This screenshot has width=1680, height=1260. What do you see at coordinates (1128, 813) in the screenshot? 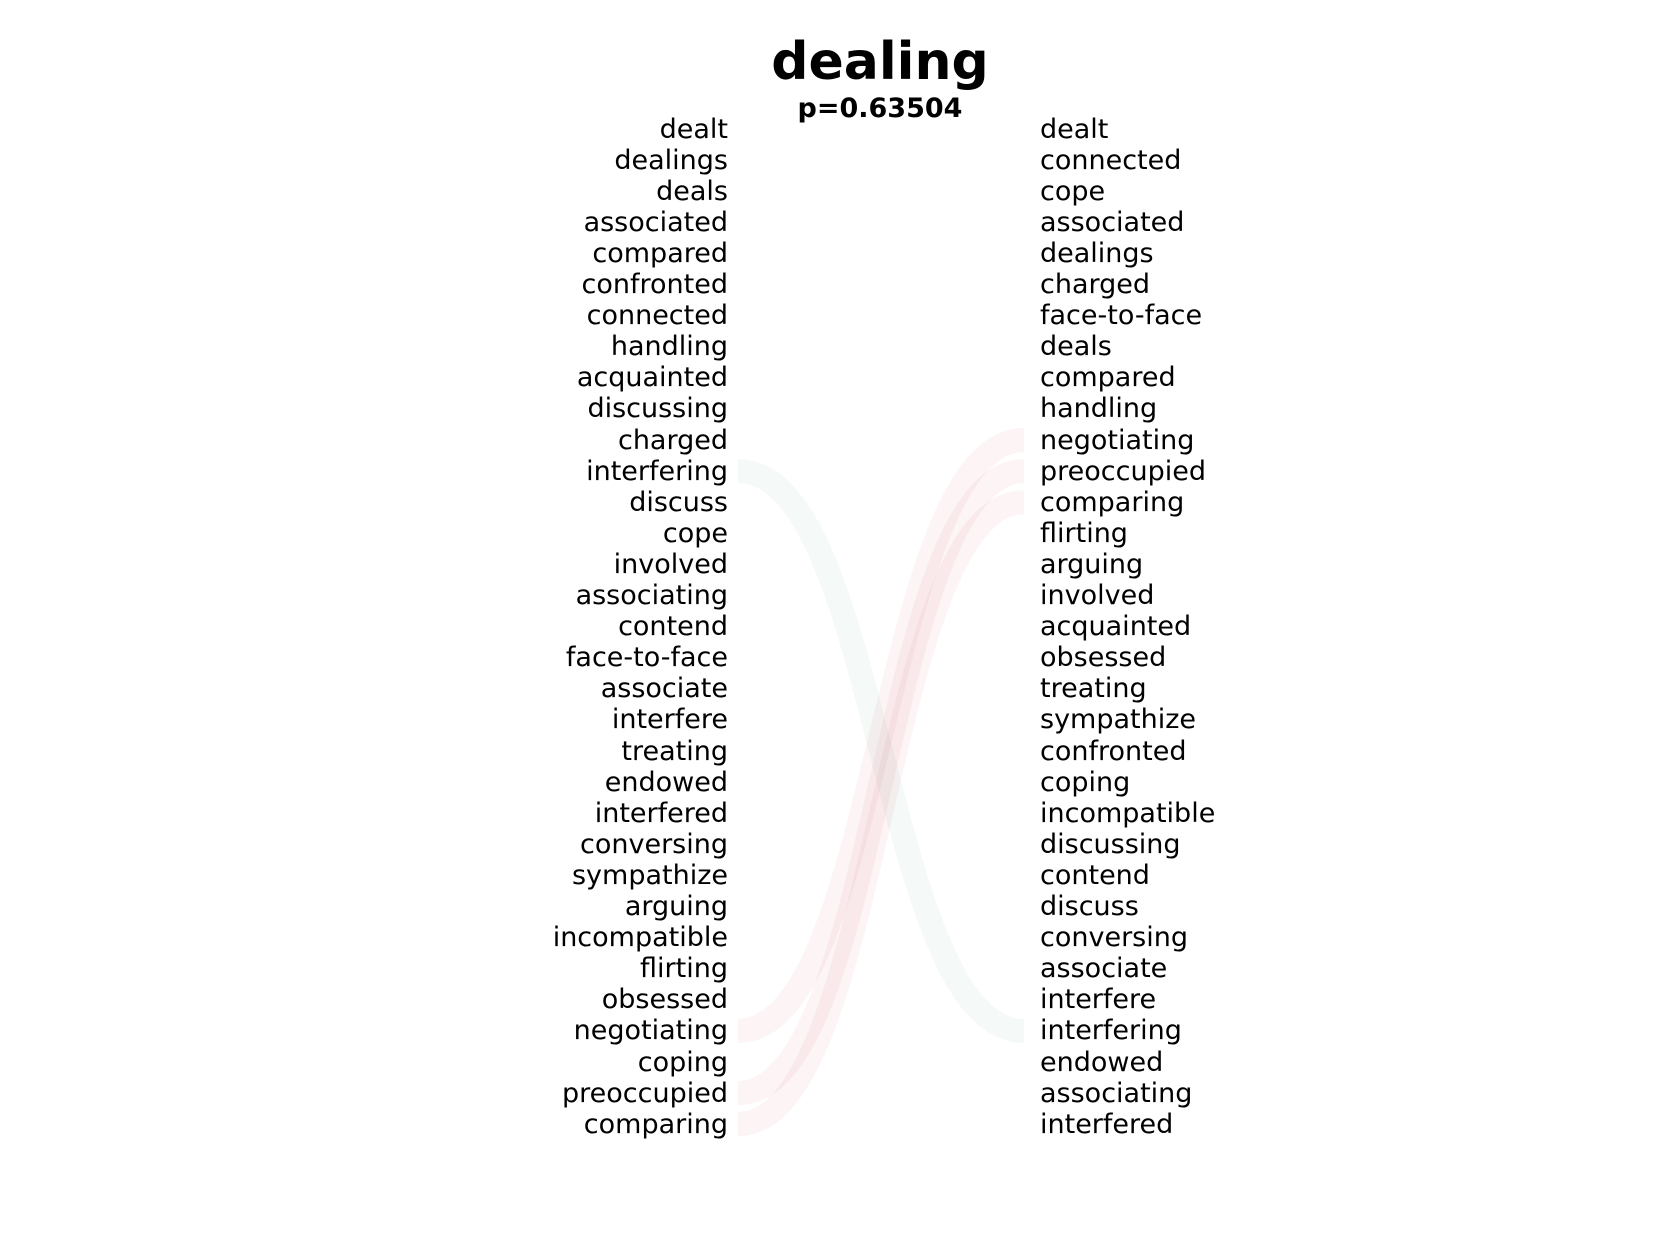
I see `right-word-item: incompatible` at bounding box center [1128, 813].